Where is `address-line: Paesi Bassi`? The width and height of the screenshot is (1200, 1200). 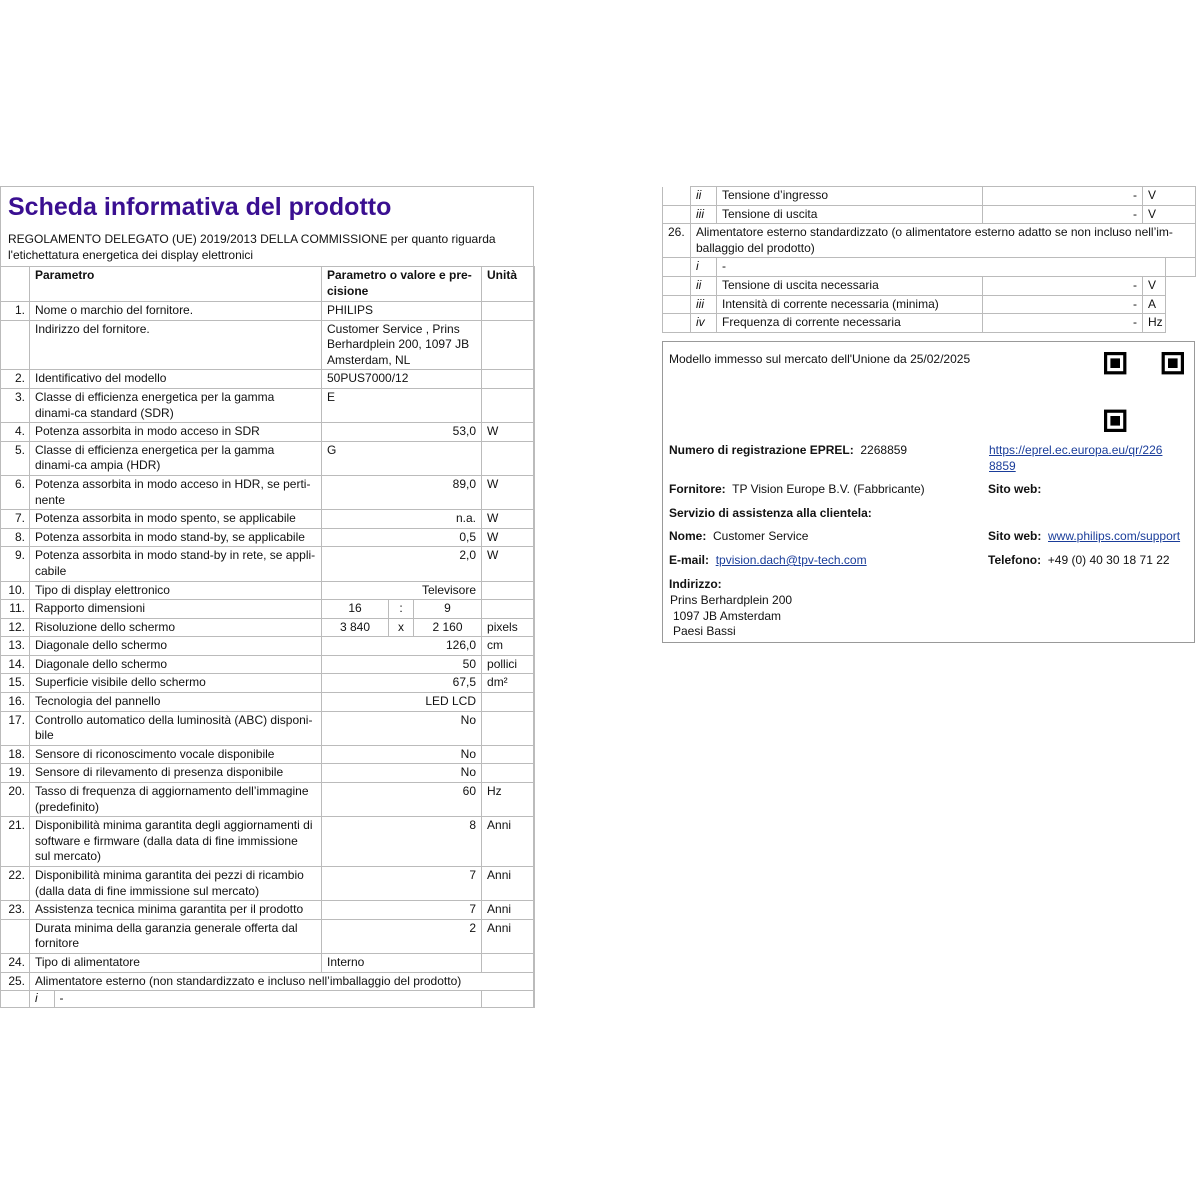
address-line: Paesi Bassi is located at coordinates (704, 631).